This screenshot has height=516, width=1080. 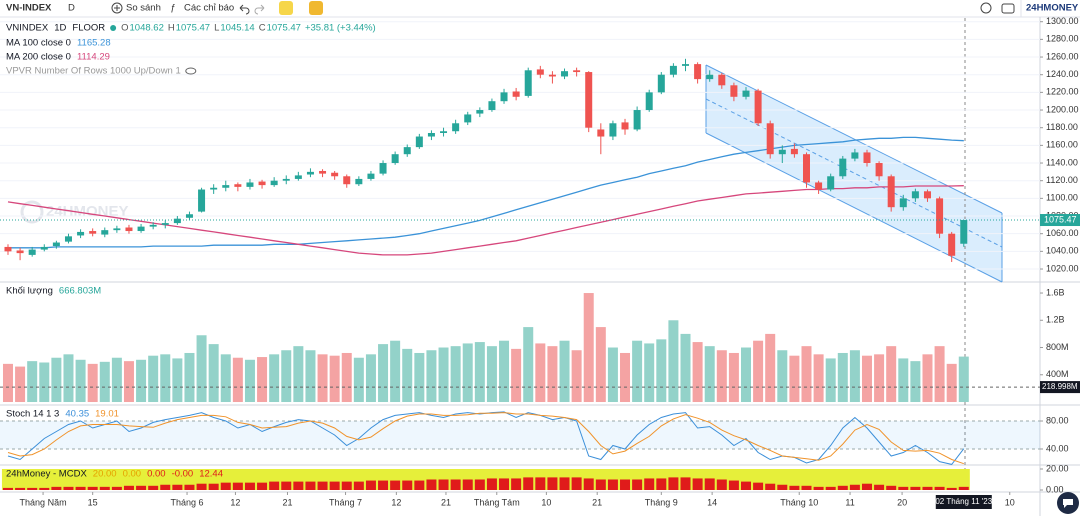 What do you see at coordinates (191, 71) in the screenshot?
I see `visibility-icon` at bounding box center [191, 71].